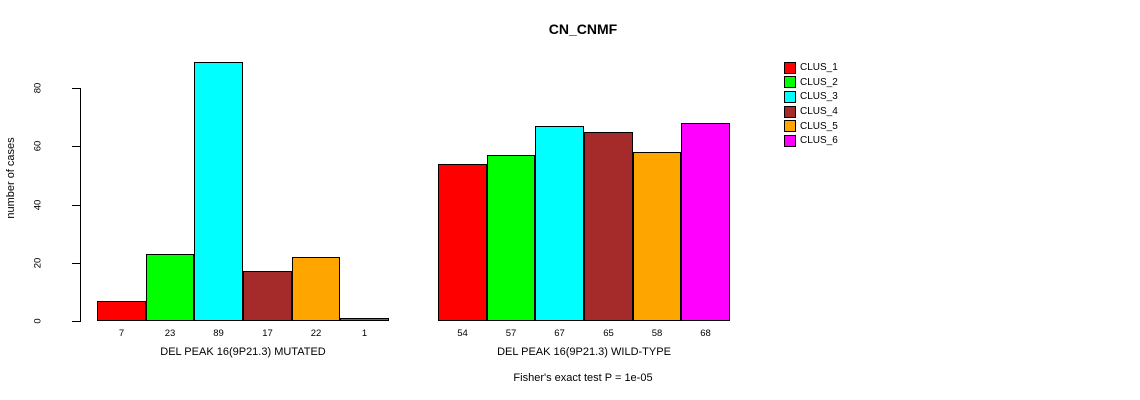 This screenshot has height=400, width=1140. What do you see at coordinates (316, 289) in the screenshot?
I see `bar-clus_5-group1` at bounding box center [316, 289].